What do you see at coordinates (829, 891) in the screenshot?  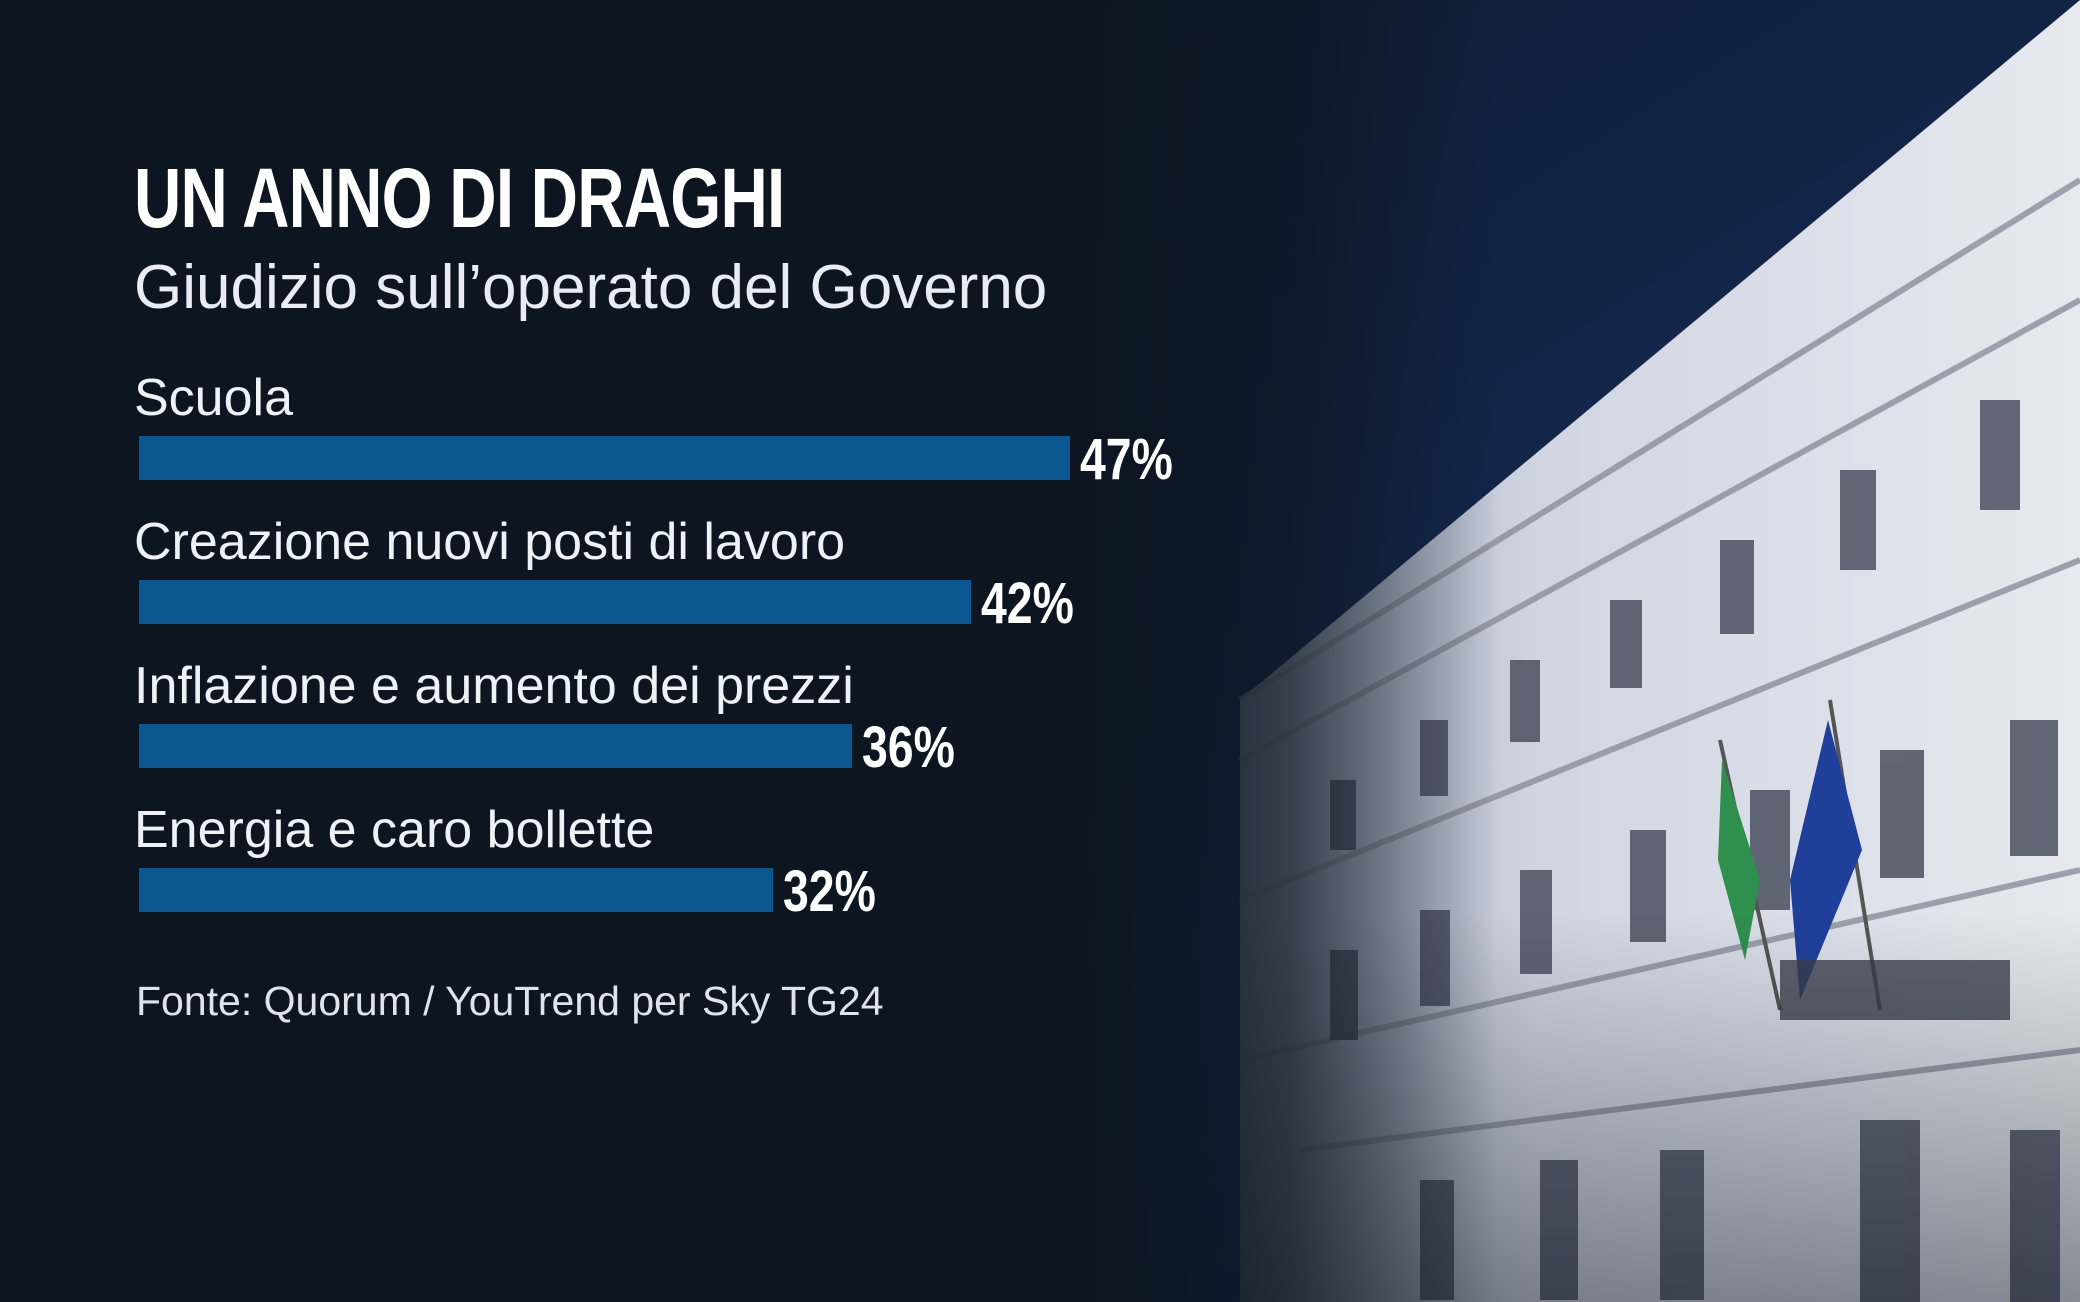 I see `value-label: 32%` at bounding box center [829, 891].